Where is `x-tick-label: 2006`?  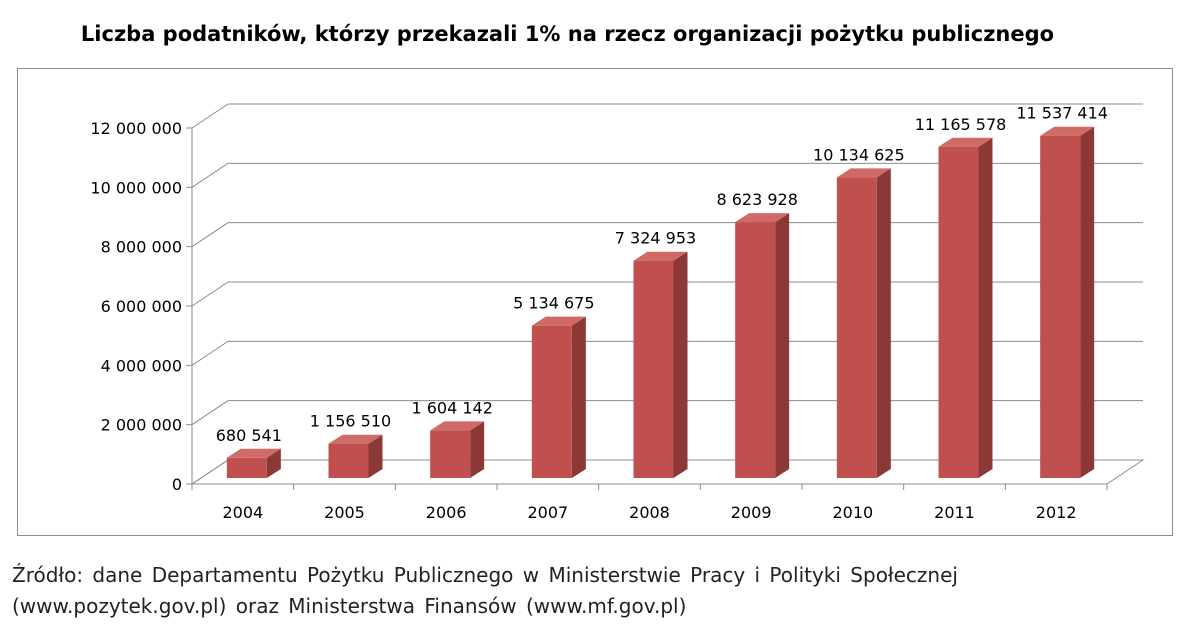 x-tick-label: 2006 is located at coordinates (446, 512).